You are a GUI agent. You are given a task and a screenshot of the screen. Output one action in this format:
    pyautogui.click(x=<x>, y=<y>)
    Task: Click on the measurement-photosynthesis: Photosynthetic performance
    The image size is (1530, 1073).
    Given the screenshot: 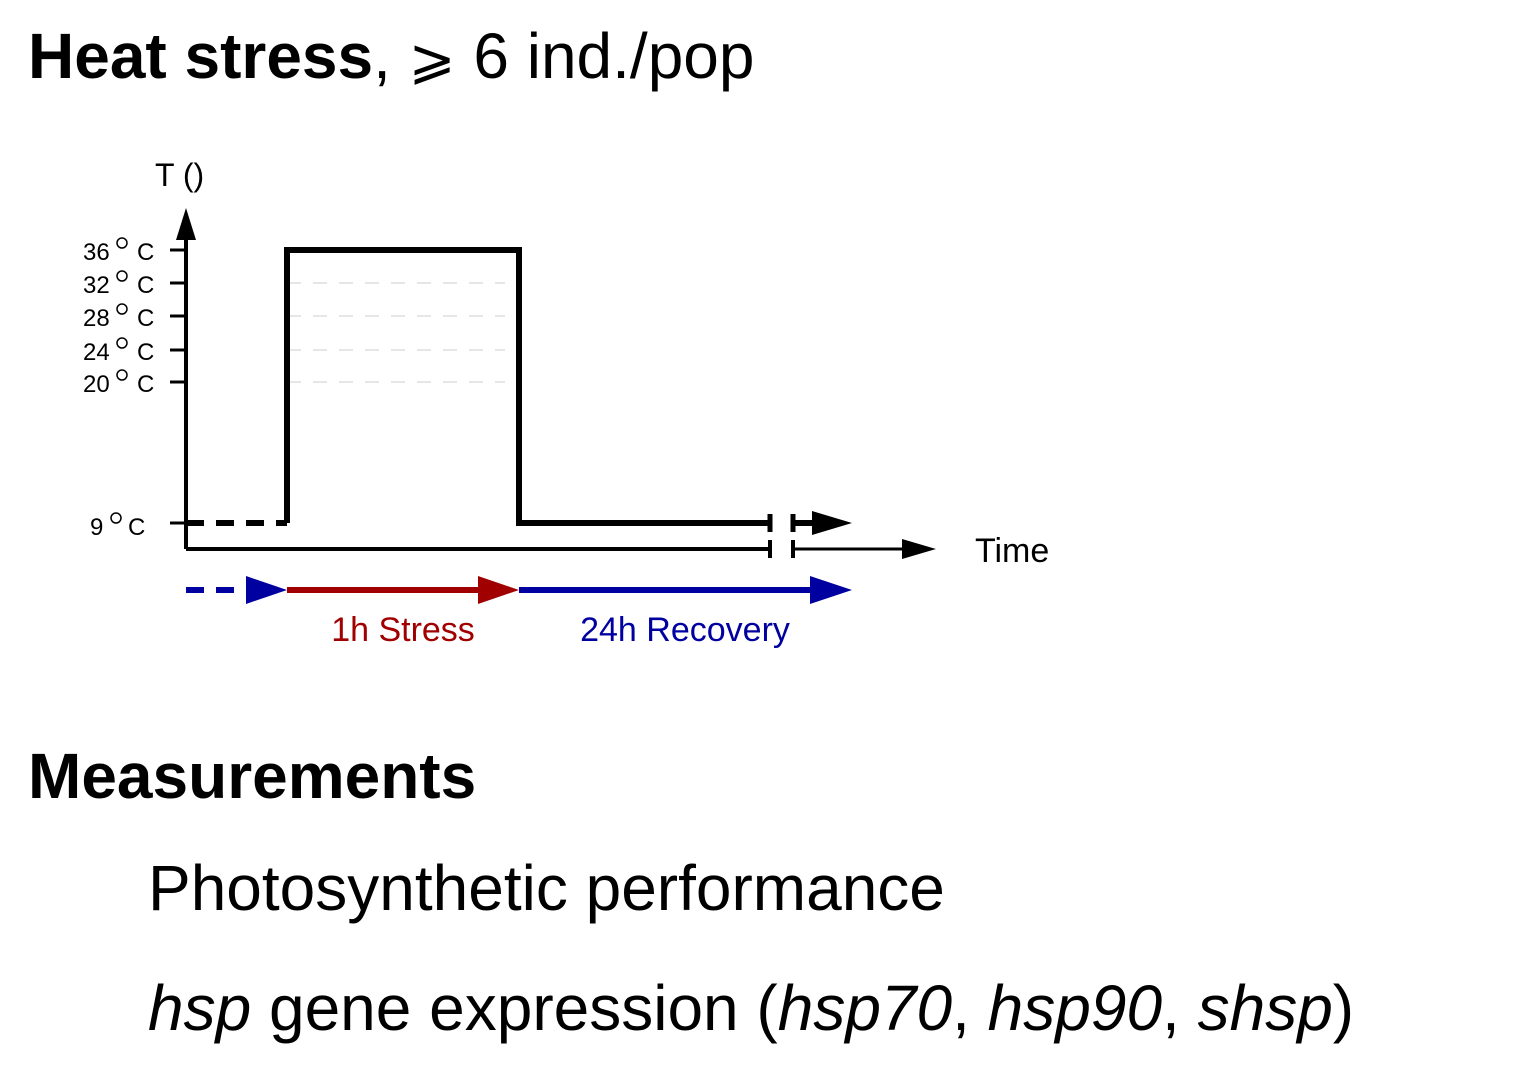 What is the action you would take?
    pyautogui.click(x=546, y=888)
    